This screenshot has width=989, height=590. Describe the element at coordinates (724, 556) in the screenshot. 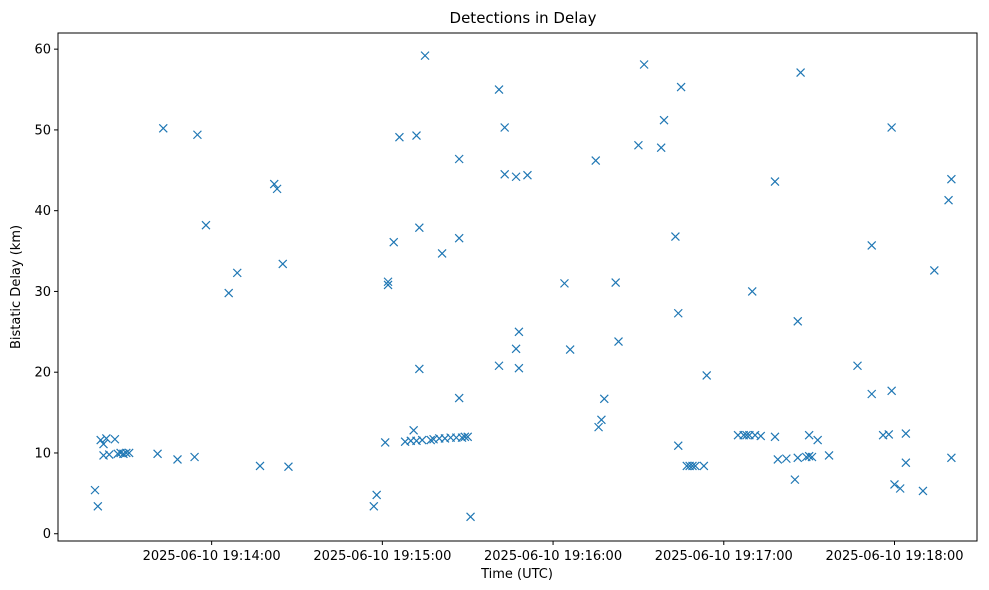

I see `x-tick-label: 2025-06-10 19:17:00` at that location.